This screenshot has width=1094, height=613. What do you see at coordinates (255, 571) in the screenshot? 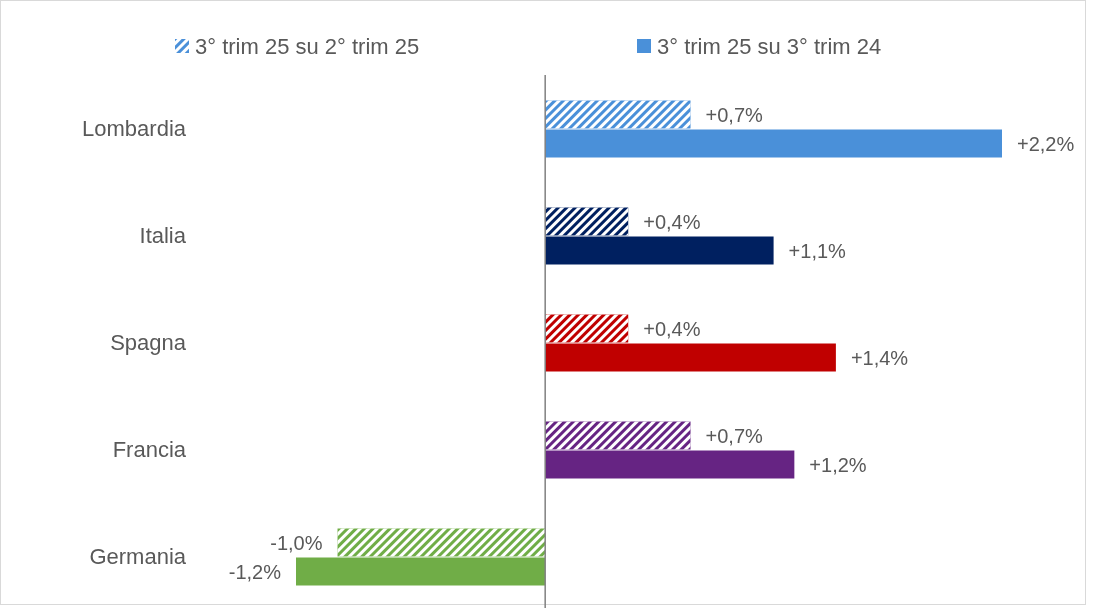
I see `data-label: -1,2%` at bounding box center [255, 571].